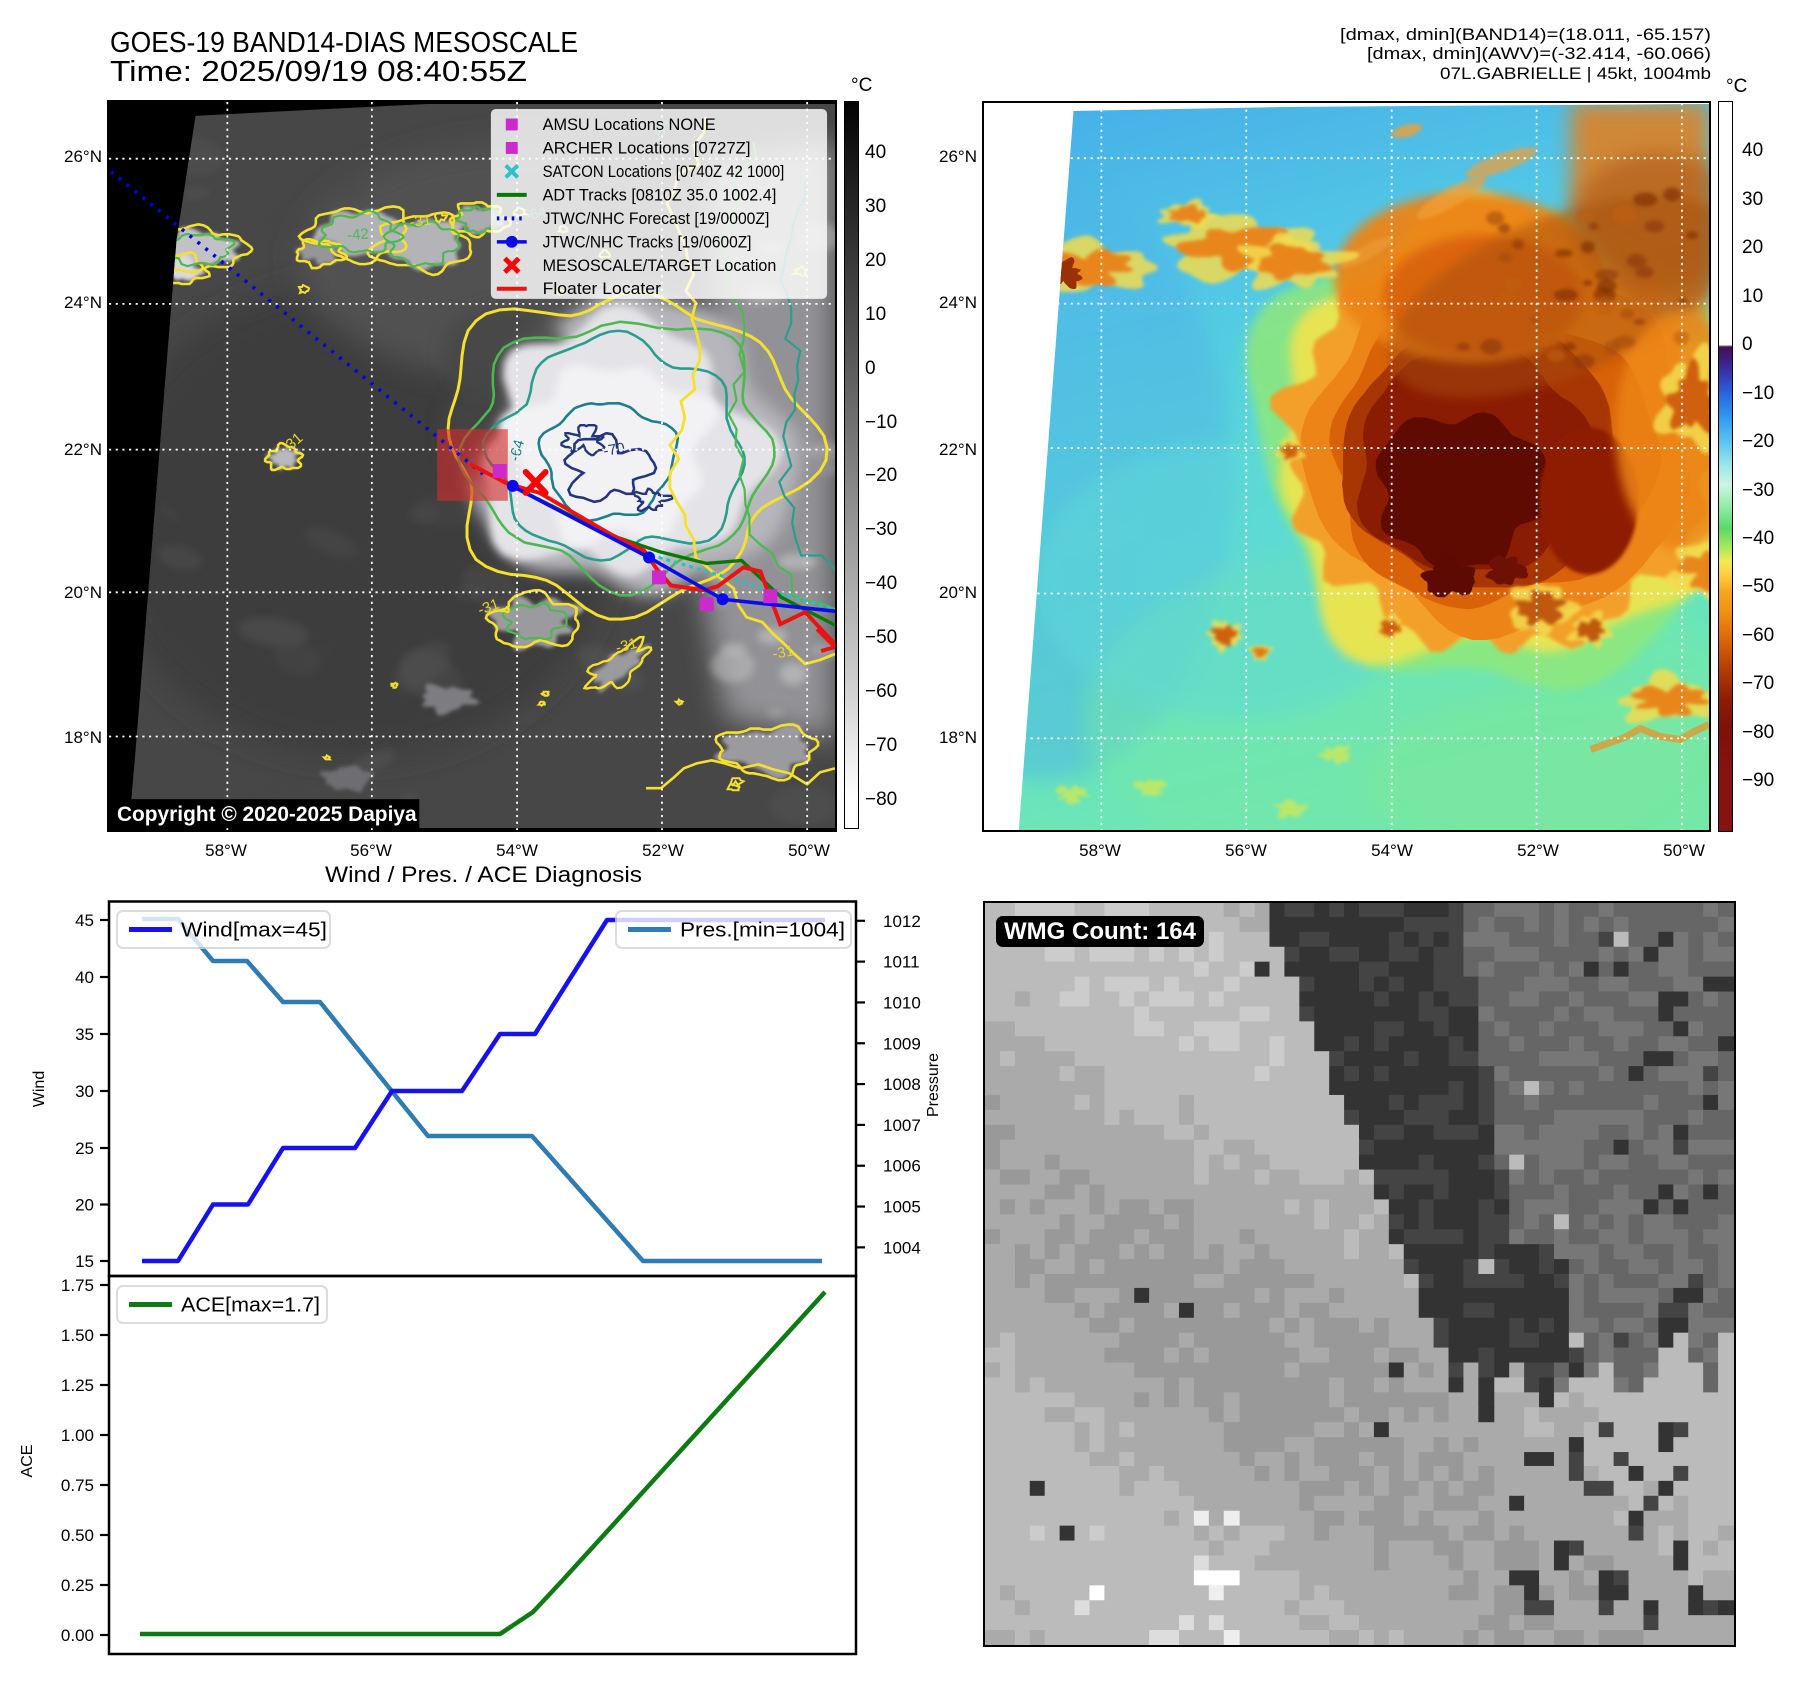 This screenshot has height=1690, width=1801. What do you see at coordinates (656, 219) in the screenshot?
I see `svg-text: JTWC/NHC Forecast [19/0000Z]` at bounding box center [656, 219].